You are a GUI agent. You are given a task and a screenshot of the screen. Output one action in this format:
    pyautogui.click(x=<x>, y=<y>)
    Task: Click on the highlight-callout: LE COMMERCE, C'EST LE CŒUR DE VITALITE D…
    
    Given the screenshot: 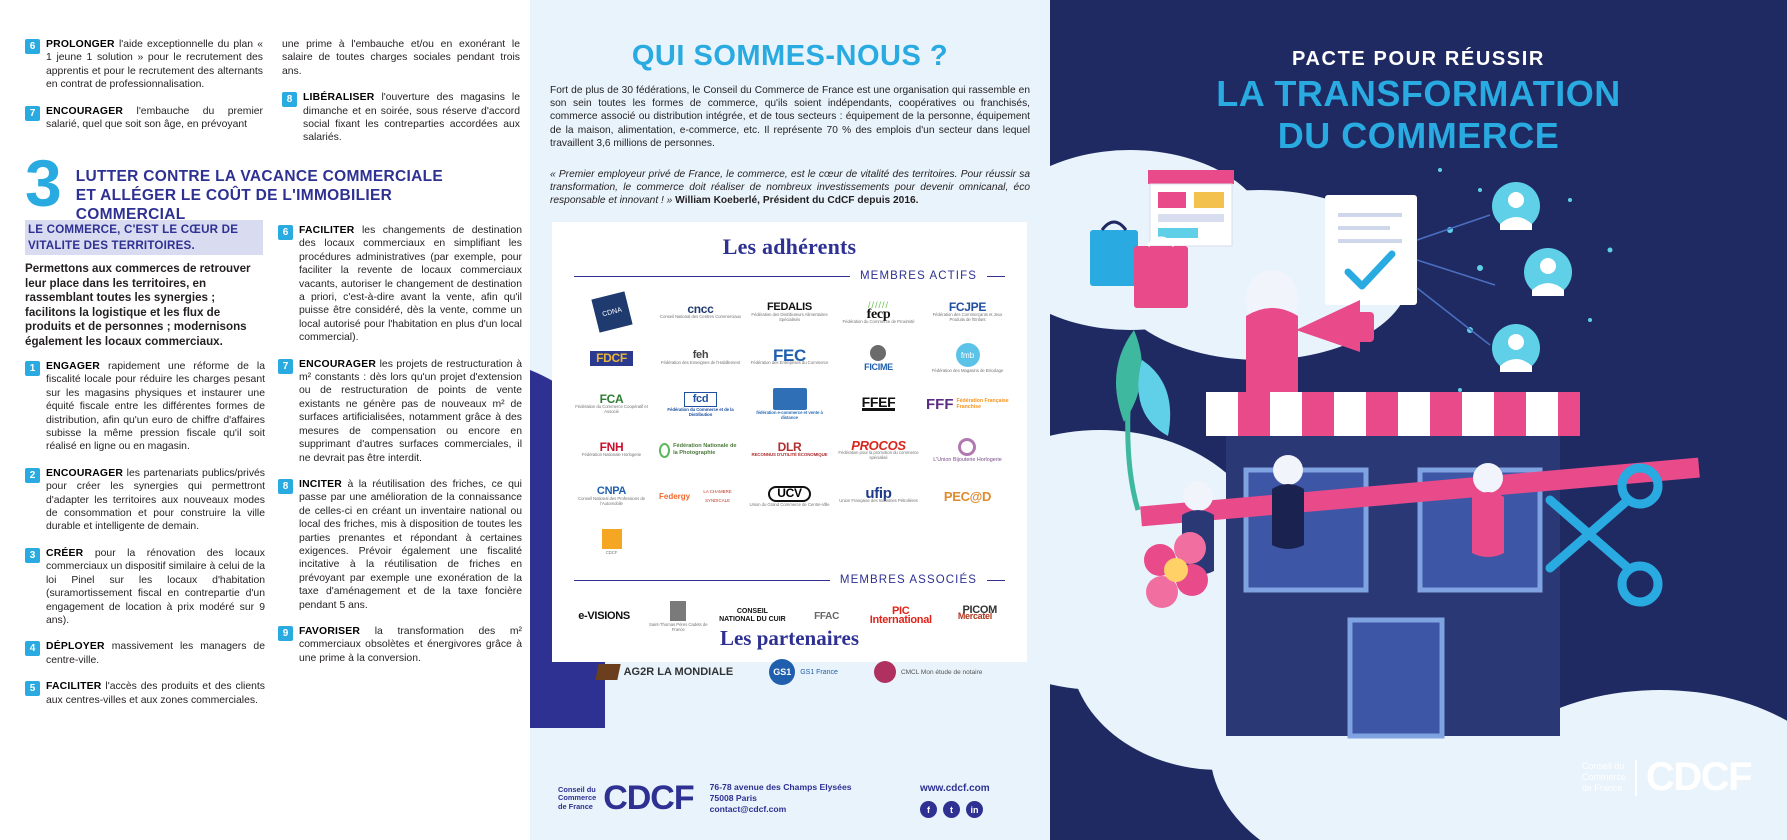 What is the action you would take?
    pyautogui.click(x=144, y=237)
    